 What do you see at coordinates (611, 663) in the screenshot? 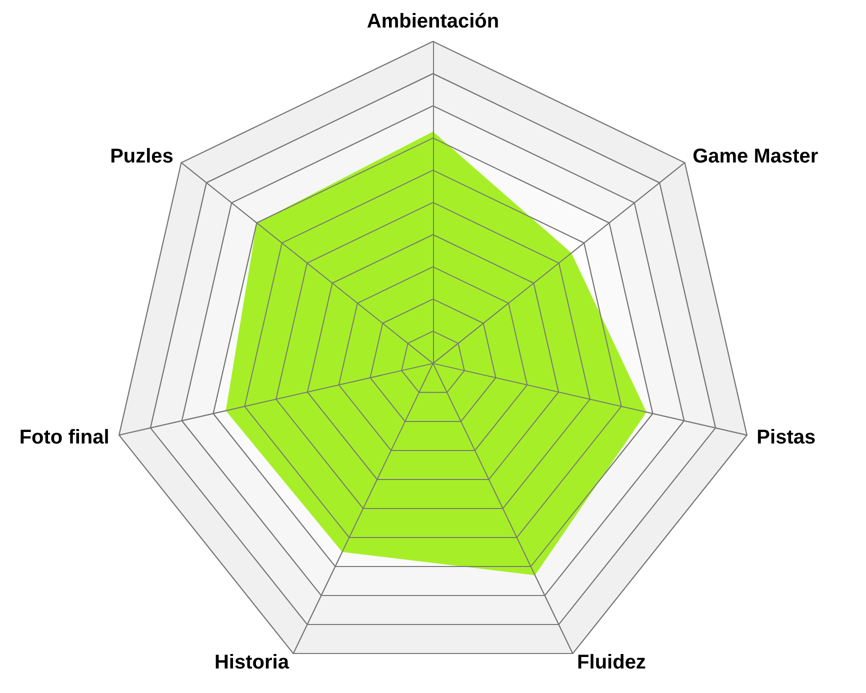
I see `spoke-label: Fluidez` at bounding box center [611, 663].